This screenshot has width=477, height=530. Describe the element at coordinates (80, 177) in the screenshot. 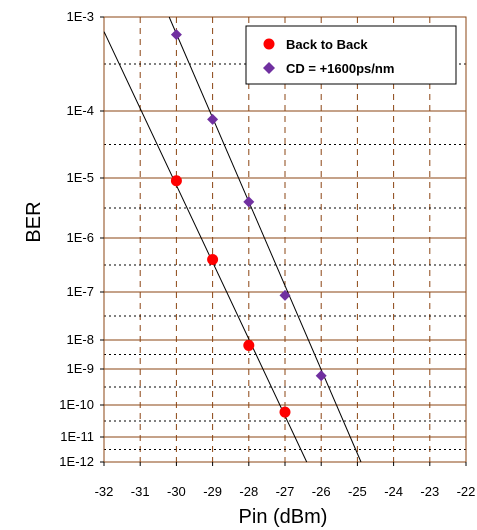

I see `y-tick-label: 1E-5` at that location.